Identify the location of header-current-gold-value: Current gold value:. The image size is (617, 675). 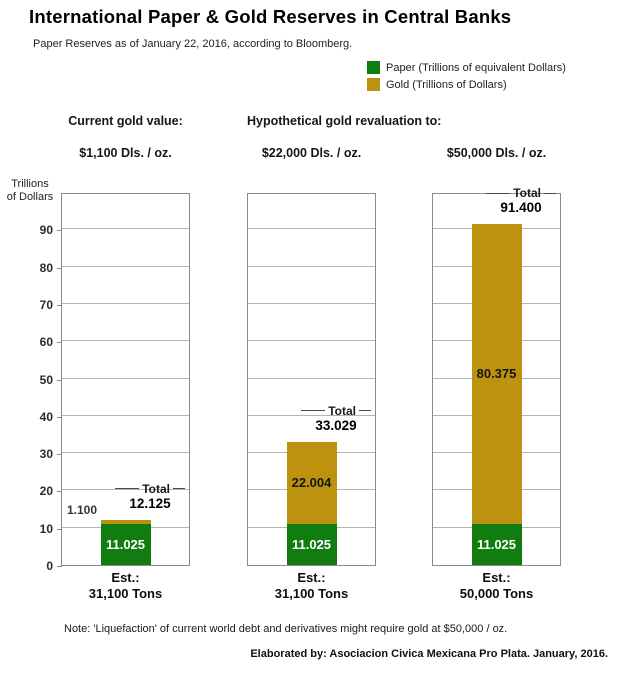
(125, 121).